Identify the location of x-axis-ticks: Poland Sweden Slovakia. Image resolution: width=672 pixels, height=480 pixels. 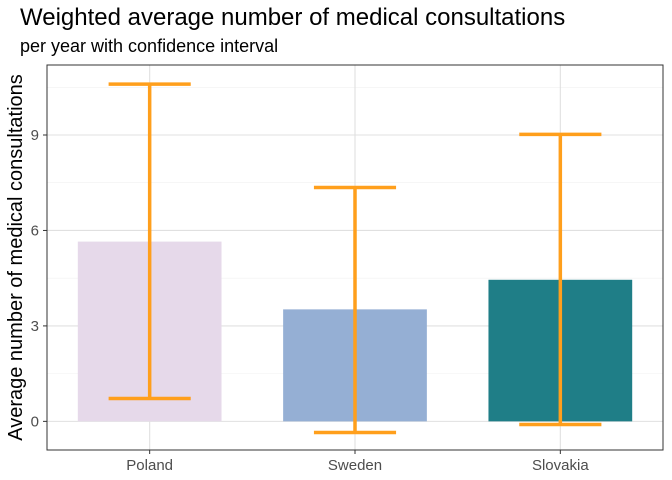
(357, 462).